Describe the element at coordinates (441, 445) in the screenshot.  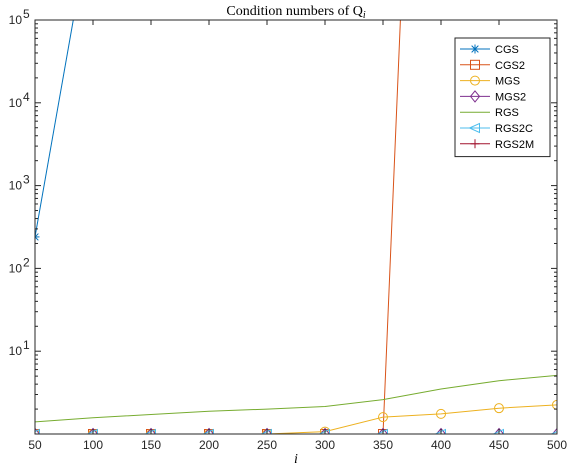
I see `x-tick-label: 400` at that location.